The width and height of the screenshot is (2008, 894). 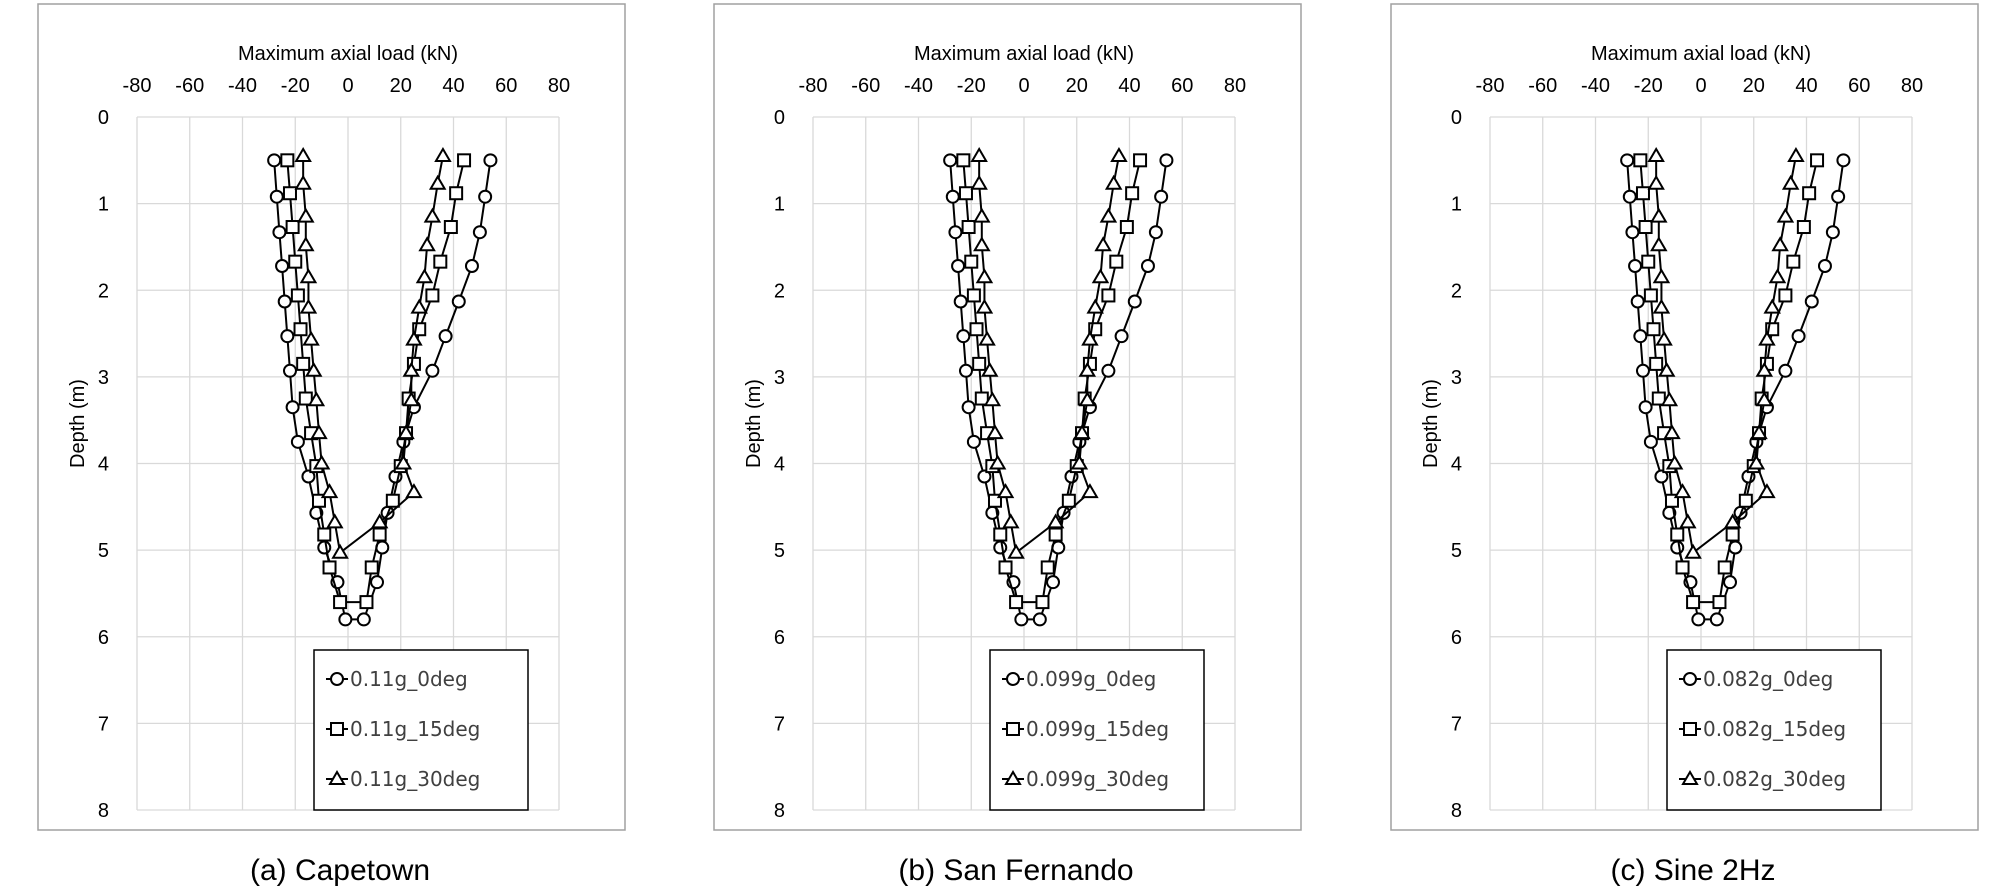 I want to click on panel-caption: (c) Sine 2Hz, so click(x=1692, y=870).